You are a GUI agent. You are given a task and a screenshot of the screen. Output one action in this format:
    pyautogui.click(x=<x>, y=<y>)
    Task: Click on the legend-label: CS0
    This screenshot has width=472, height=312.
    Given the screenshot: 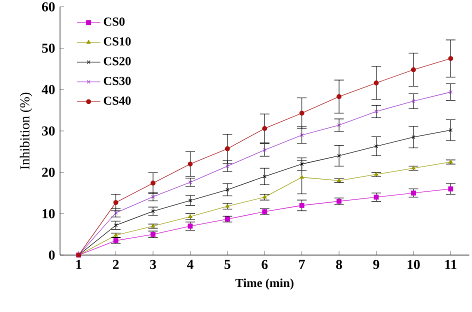 What is the action you would take?
    pyautogui.click(x=114, y=21)
    